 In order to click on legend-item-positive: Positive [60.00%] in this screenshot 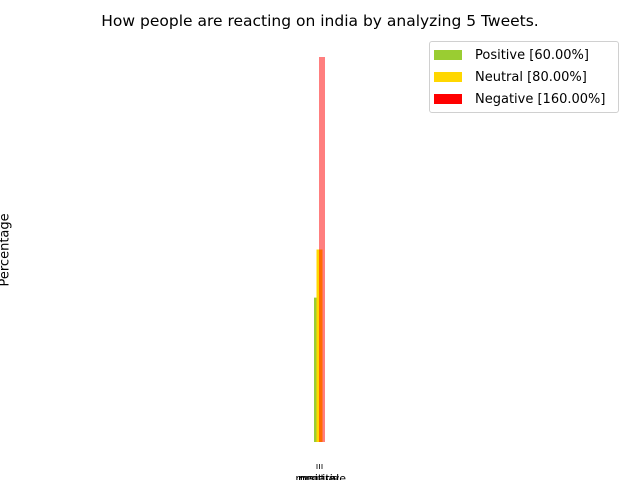, I will do `click(524, 55)`.